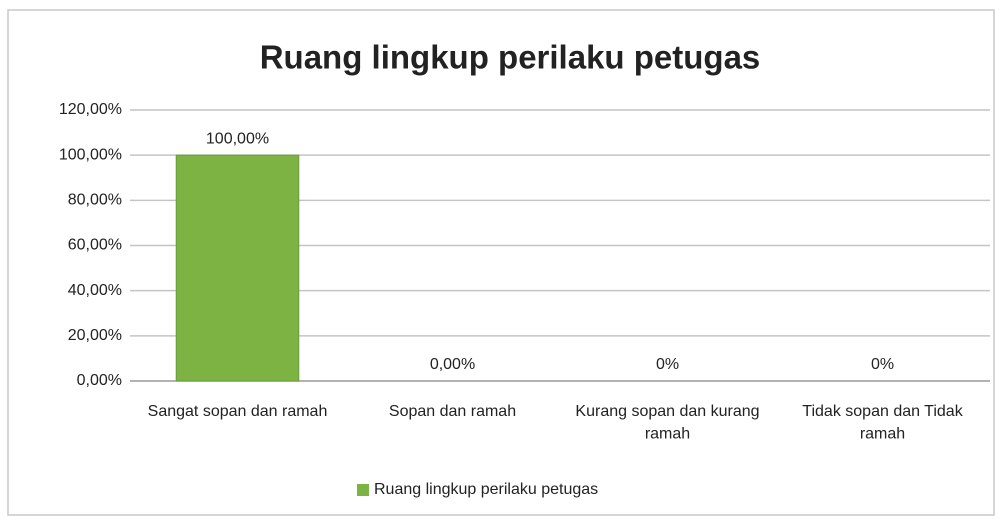 The width and height of the screenshot is (1002, 519). I want to click on x-tick-label: Sangat sopan dan ramah, so click(238, 411).